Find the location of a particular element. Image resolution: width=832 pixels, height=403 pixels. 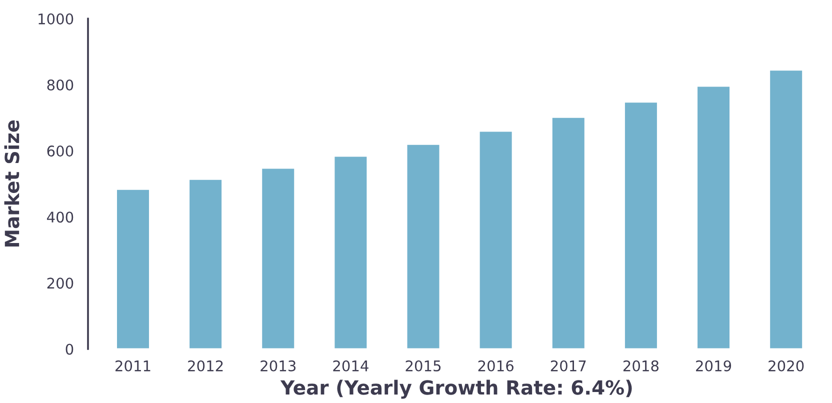

x-tick-label: 2014 is located at coordinates (350, 366).